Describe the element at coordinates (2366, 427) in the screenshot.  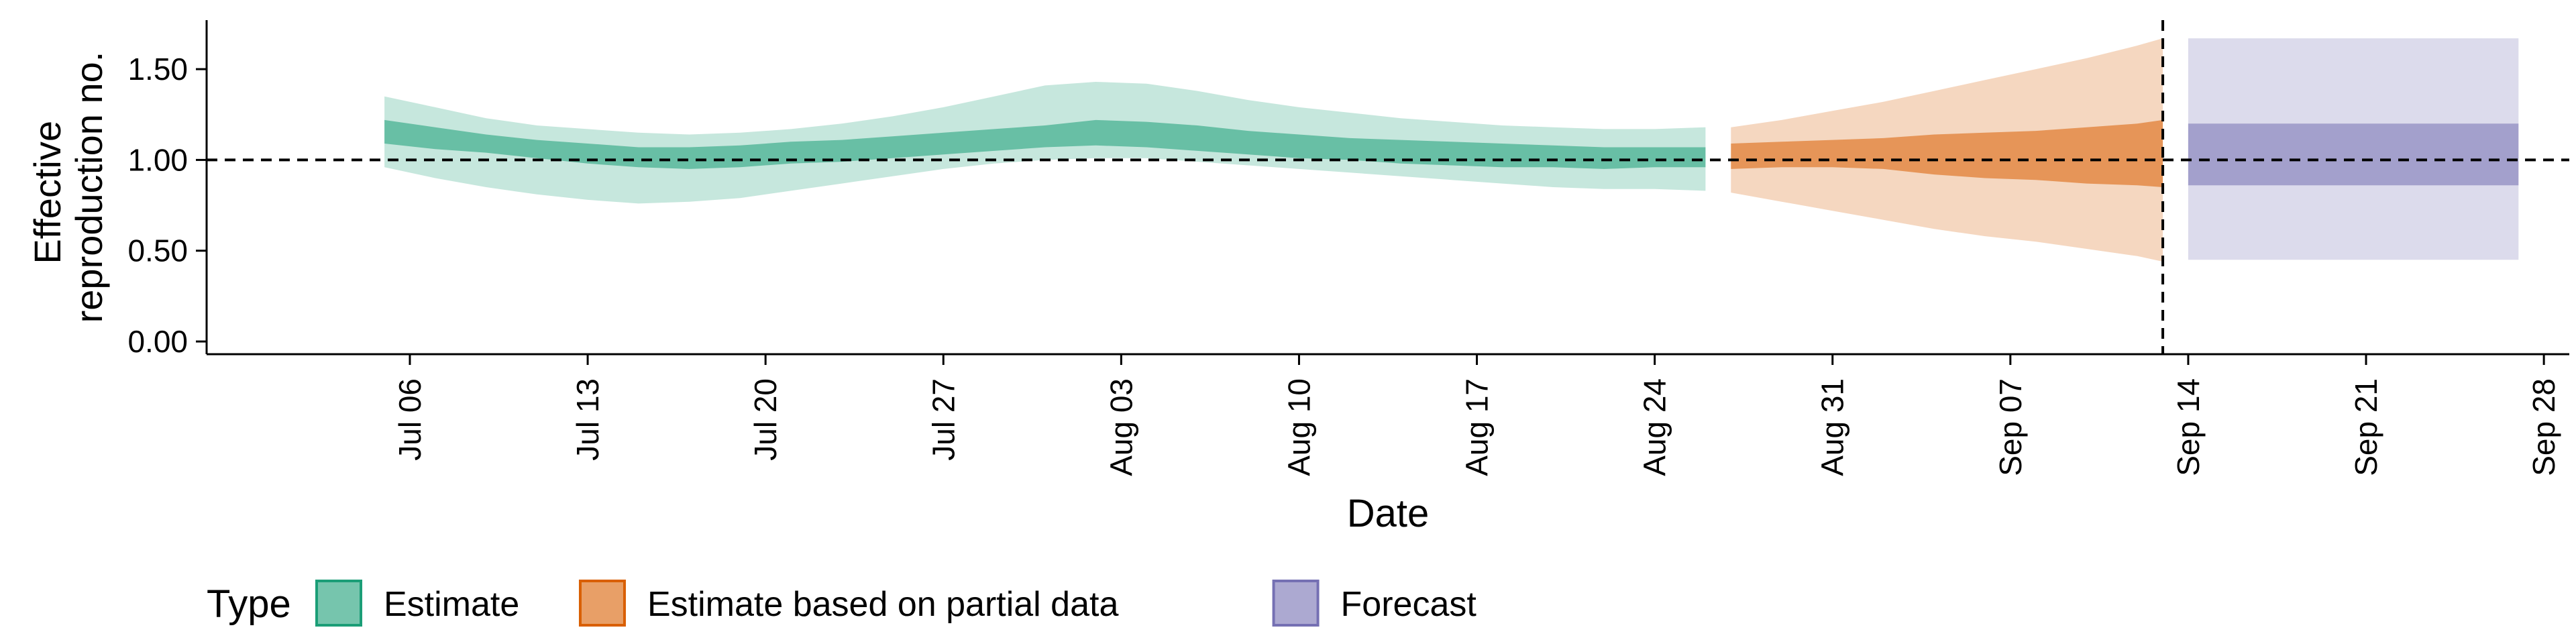
I see `x-tick-label: Sep 21` at that location.